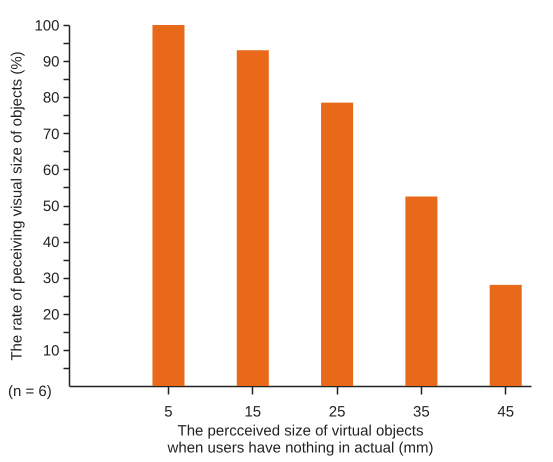 Image resolution: width=553 pixels, height=462 pixels. Describe the element at coordinates (421, 412) in the screenshot. I see `x-tick-label: 35` at that location.